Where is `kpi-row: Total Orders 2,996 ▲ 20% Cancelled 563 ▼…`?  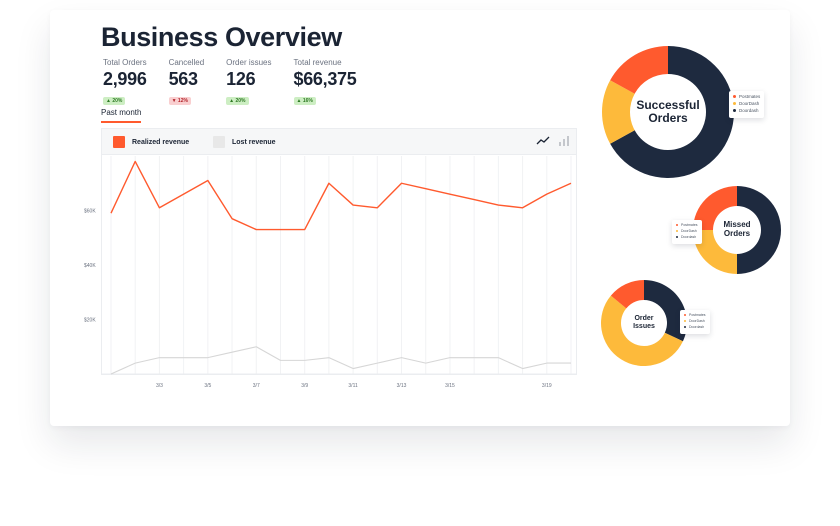 kpi-row: Total Orders 2,996 ▲ 20% Cancelled 563 ▼… is located at coordinates (240, 82).